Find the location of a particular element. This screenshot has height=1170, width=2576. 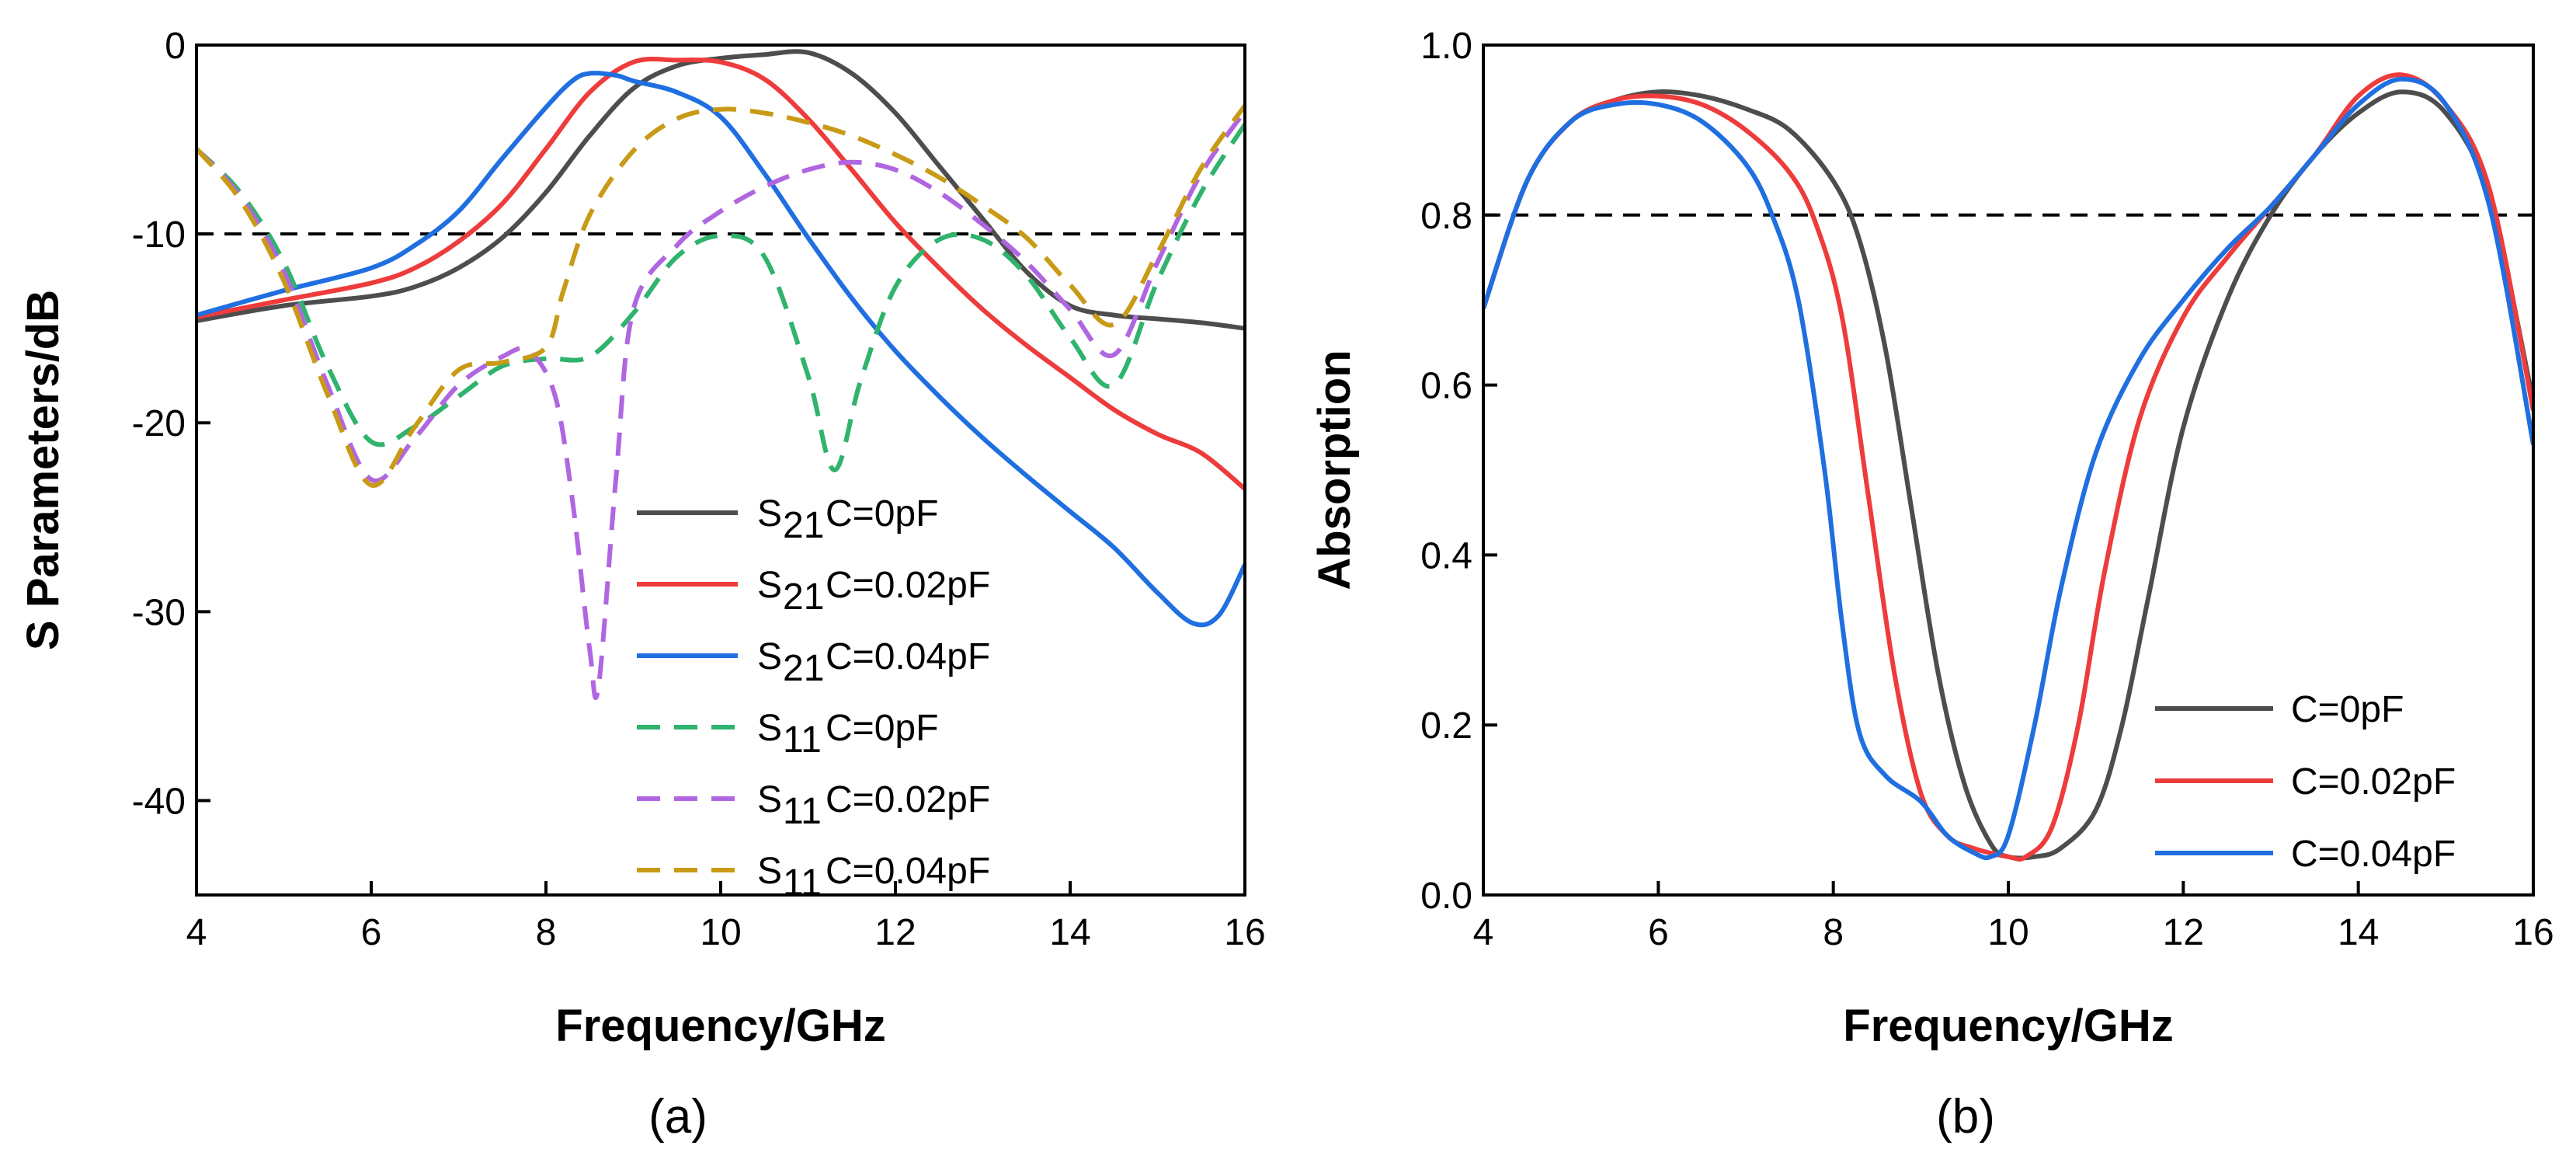

y-tick-label: 1.0 is located at coordinates (1446, 46).